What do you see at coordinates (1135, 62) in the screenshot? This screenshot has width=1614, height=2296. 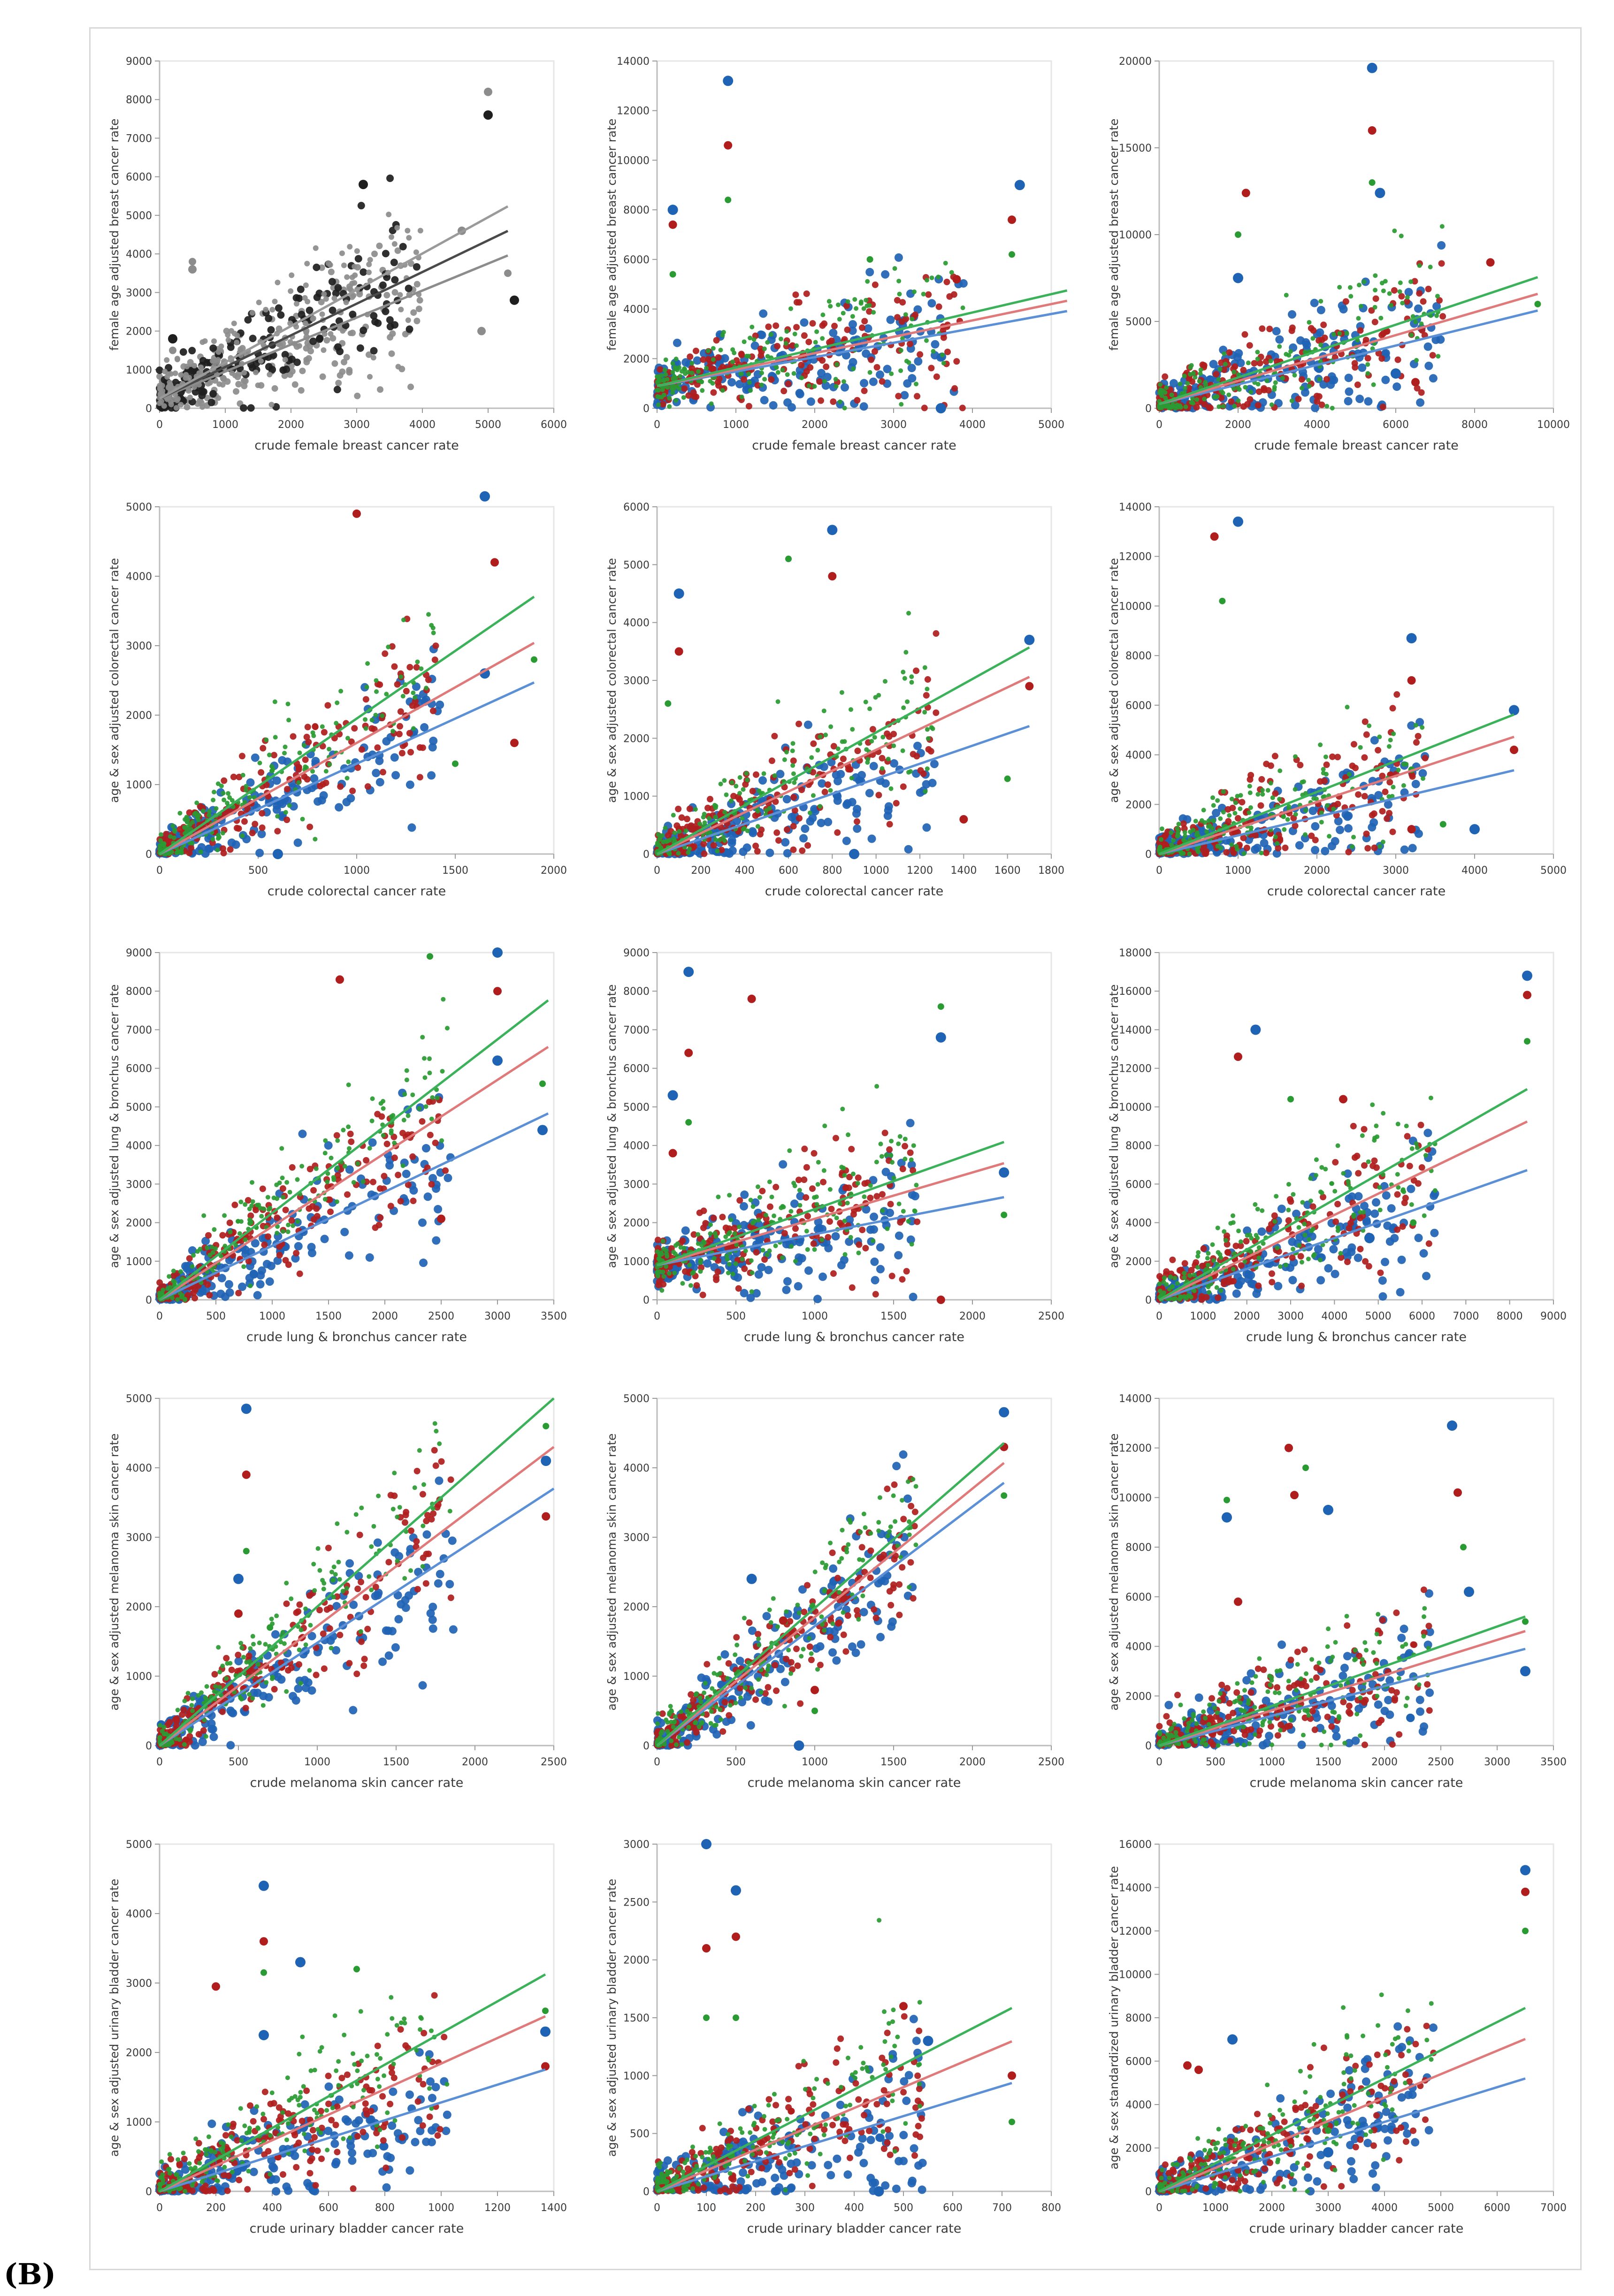 I see `y-tick-label: 20000` at bounding box center [1135, 62].